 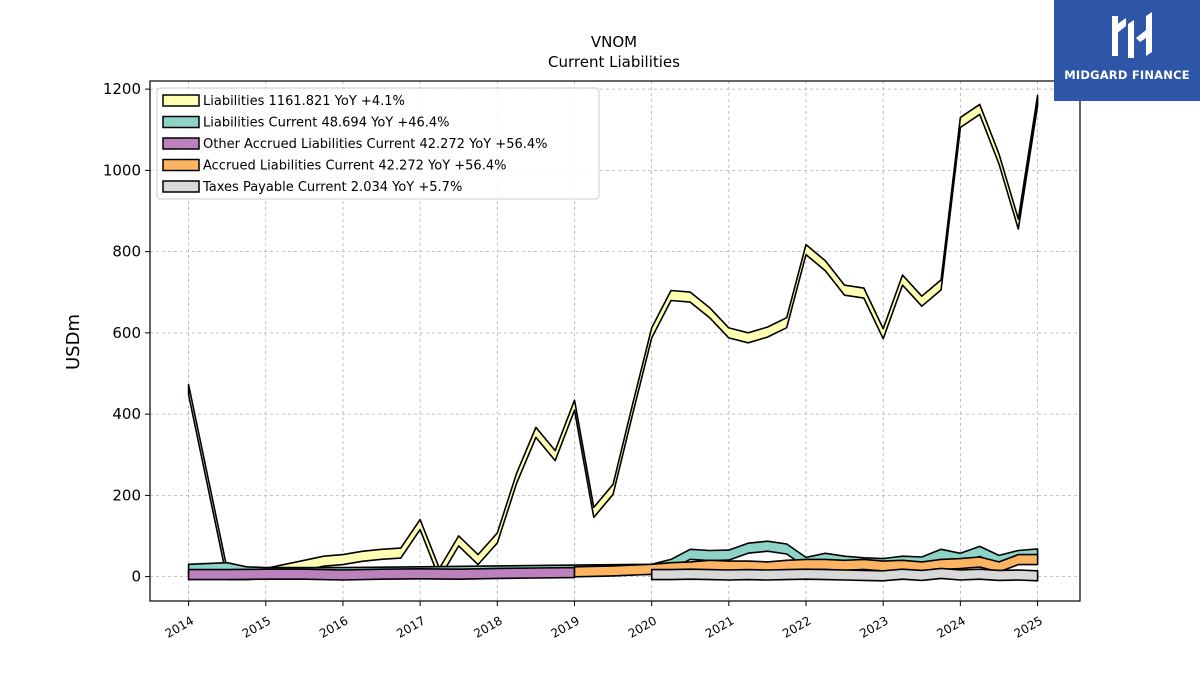 What do you see at coordinates (565, 626) in the screenshot?
I see `x-tick-label: 2019` at bounding box center [565, 626].